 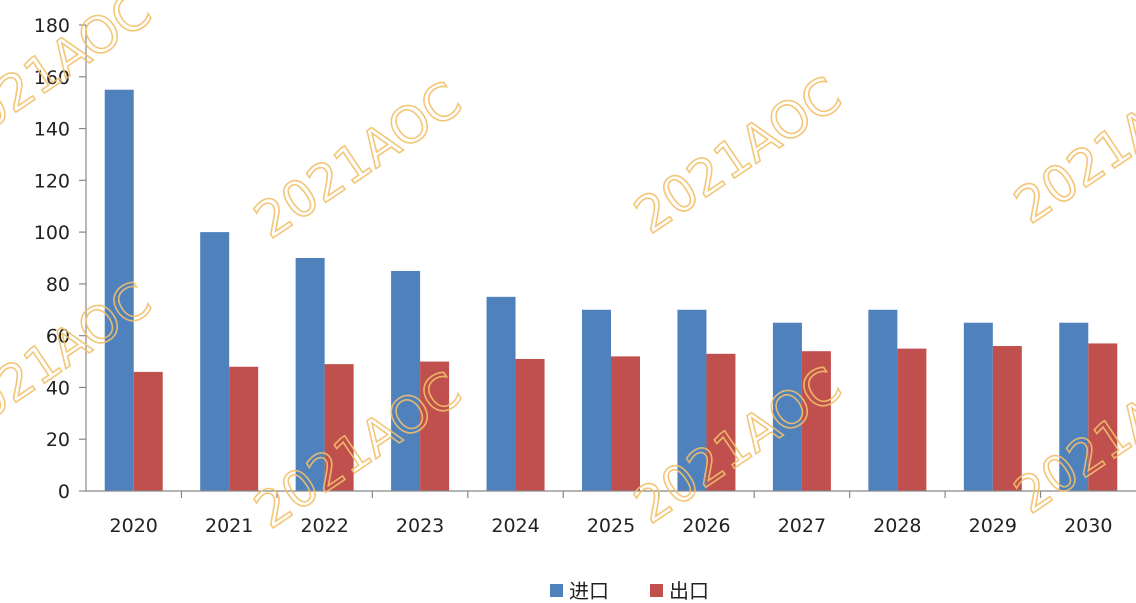 What do you see at coordinates (515, 526) in the screenshot?
I see `x-tick-label: 2024` at bounding box center [515, 526].